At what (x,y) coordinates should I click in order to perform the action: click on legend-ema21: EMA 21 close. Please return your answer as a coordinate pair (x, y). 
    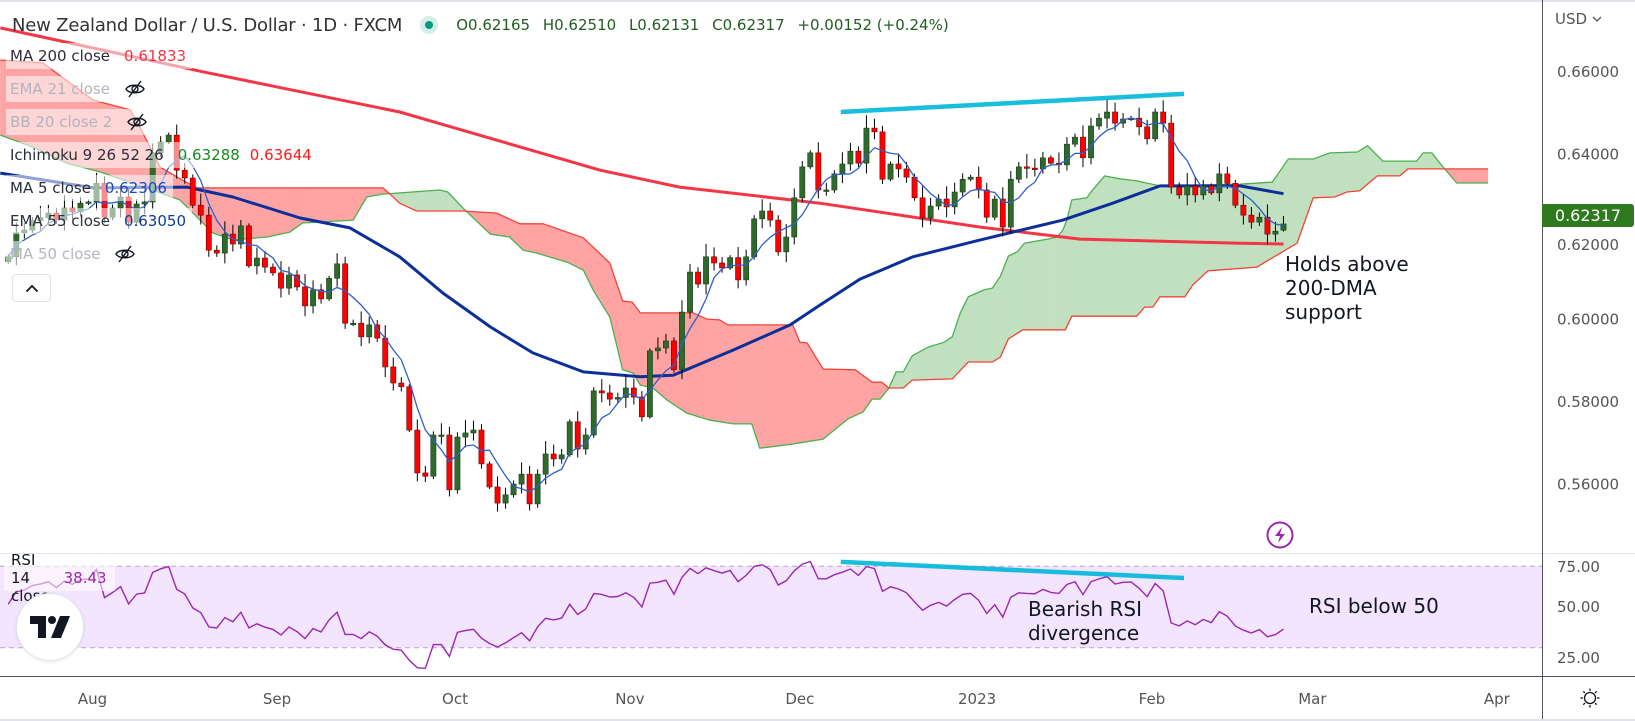
    Looking at the image, I should click on (79, 89).